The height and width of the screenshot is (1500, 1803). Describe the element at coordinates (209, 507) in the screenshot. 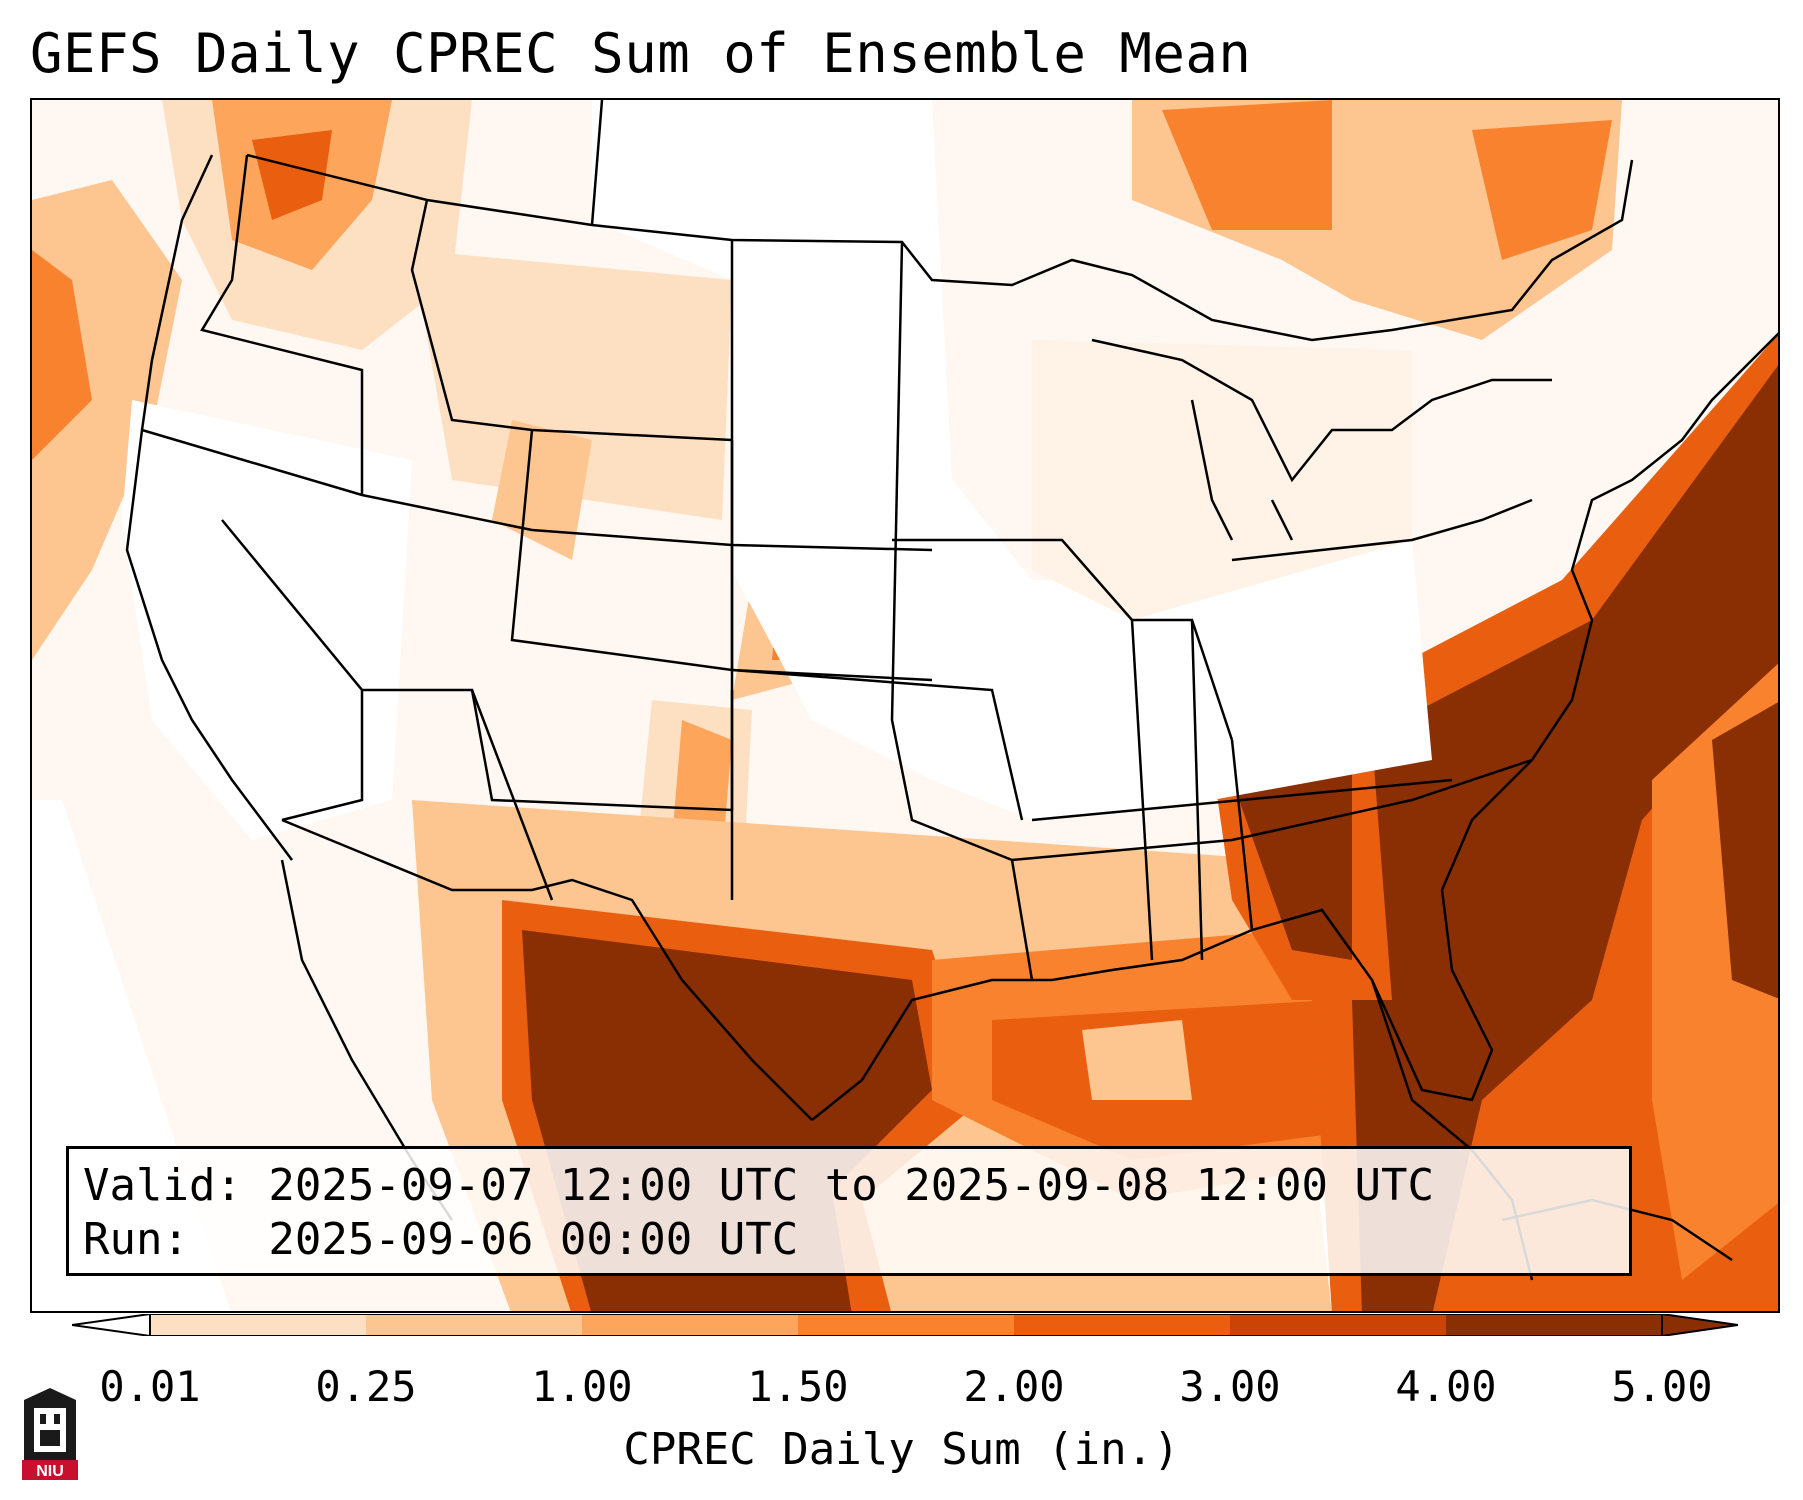

I see `pacific-coast` at that location.